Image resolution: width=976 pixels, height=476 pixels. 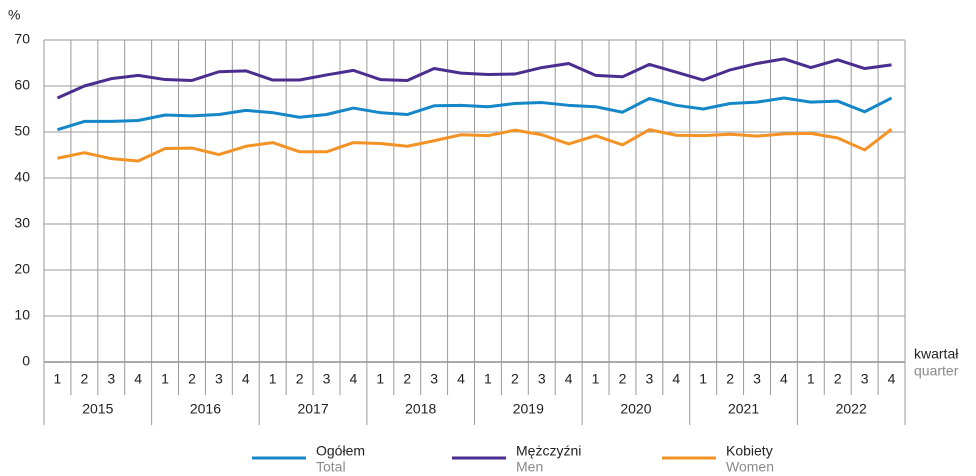 I want to click on legend-label-en: Women, so click(x=750, y=467).